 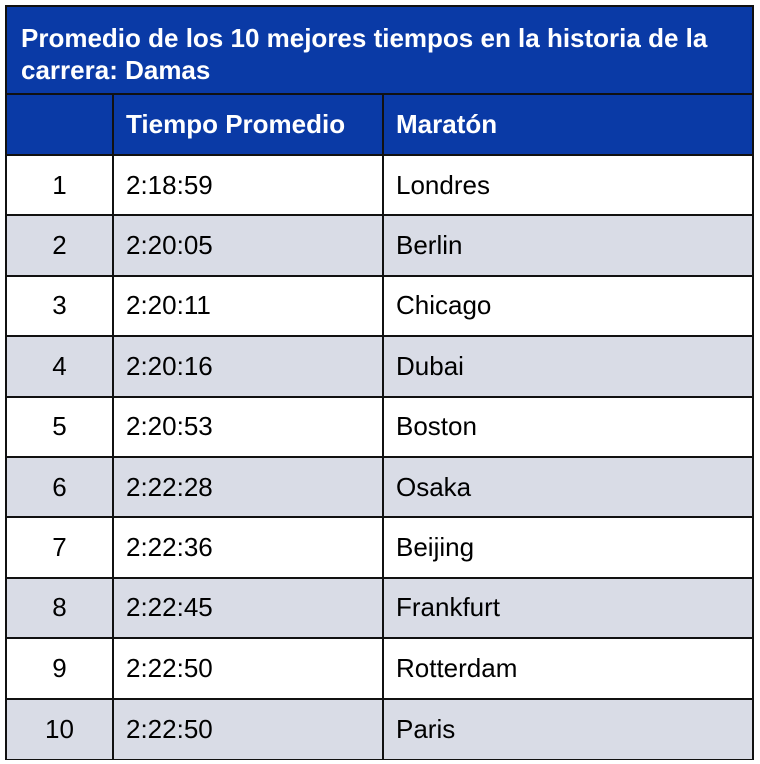 I want to click on marathon-cell: Osaka, so click(x=567, y=487).